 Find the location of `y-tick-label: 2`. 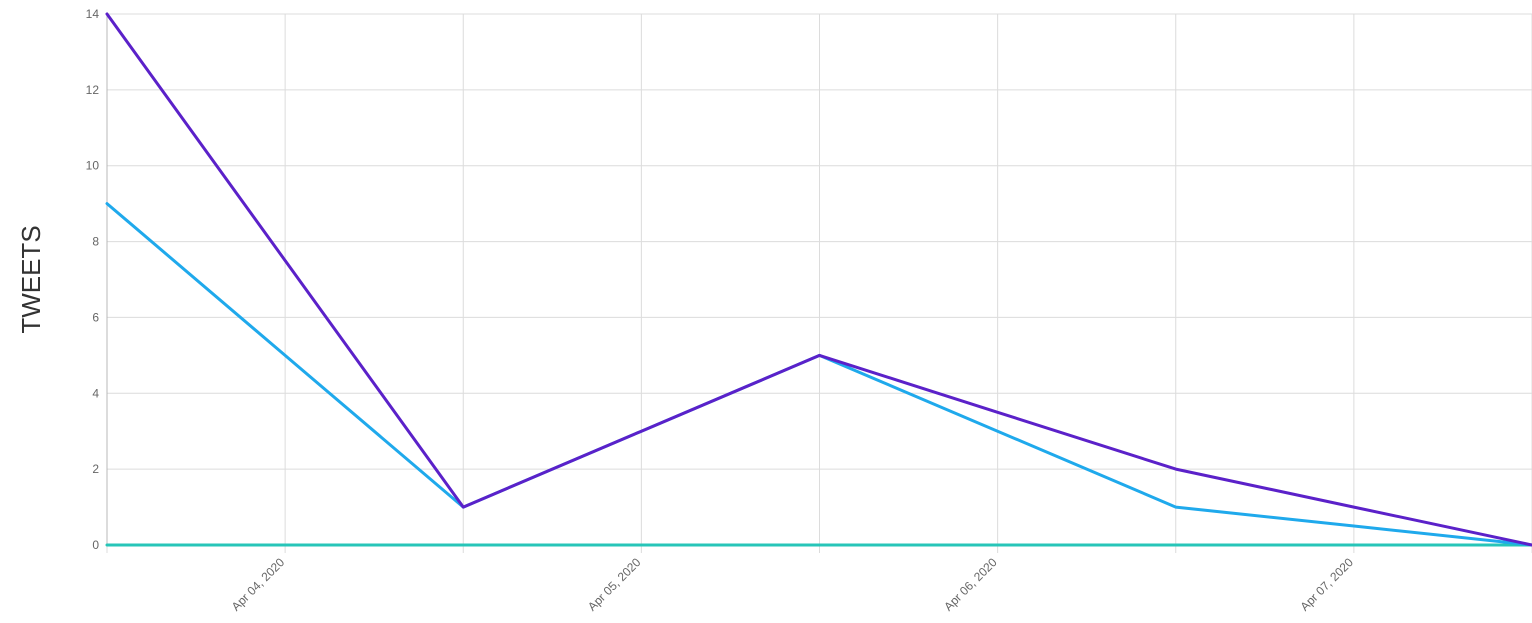

y-tick-label: 2 is located at coordinates (95, 469).